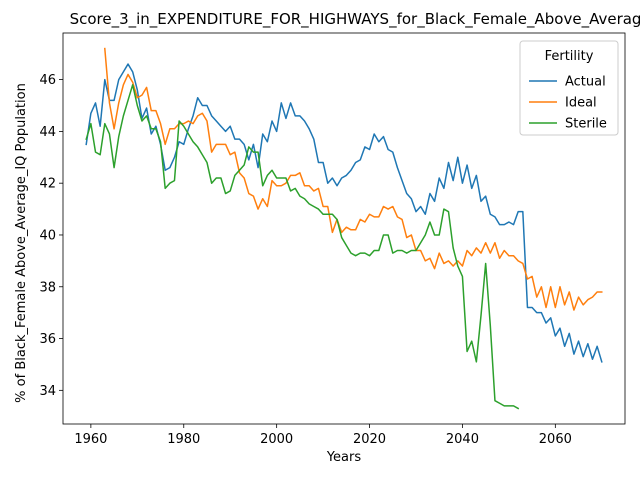  I want to click on x-tick-label: 2040, so click(462, 439).